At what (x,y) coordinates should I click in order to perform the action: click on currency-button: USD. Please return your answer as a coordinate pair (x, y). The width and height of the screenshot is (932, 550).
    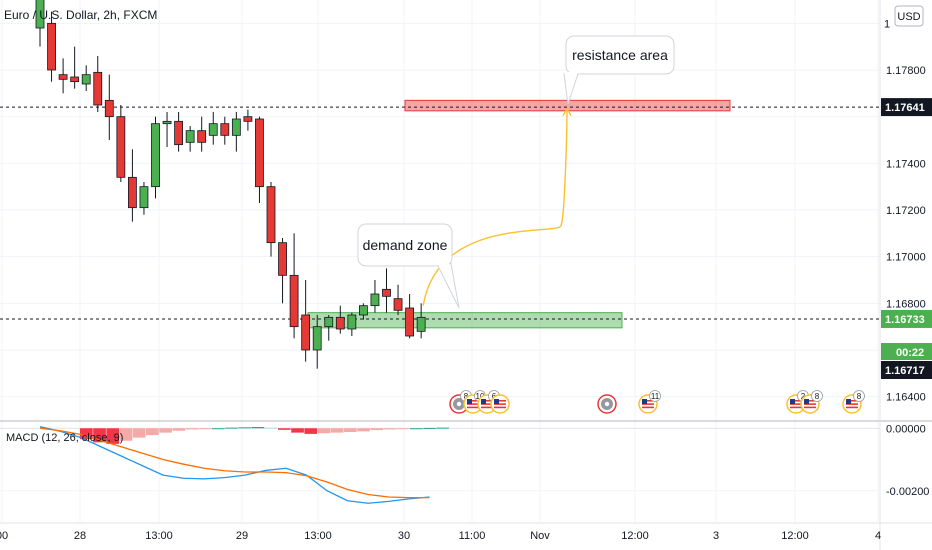
    Looking at the image, I should click on (909, 16).